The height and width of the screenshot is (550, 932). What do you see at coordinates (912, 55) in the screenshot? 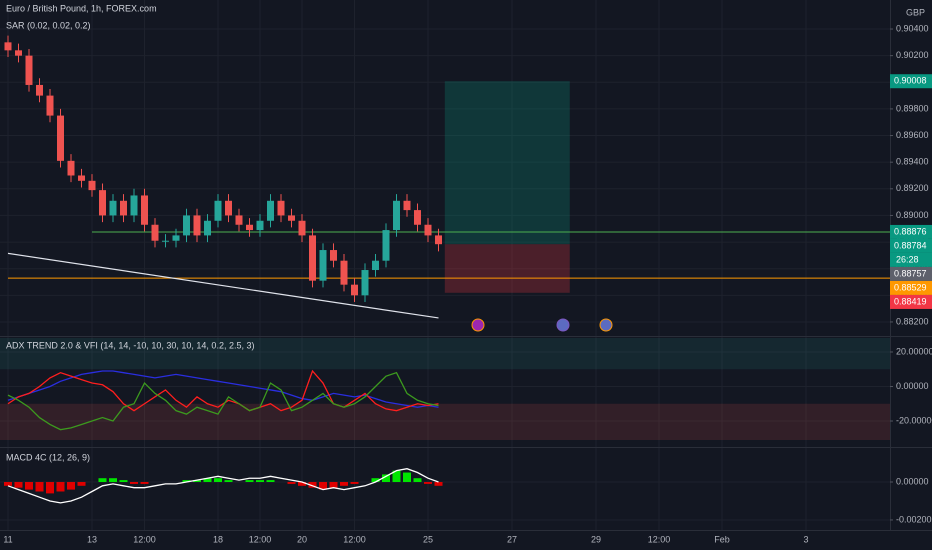
I see `y-tick-label: 0.90200` at bounding box center [912, 55].